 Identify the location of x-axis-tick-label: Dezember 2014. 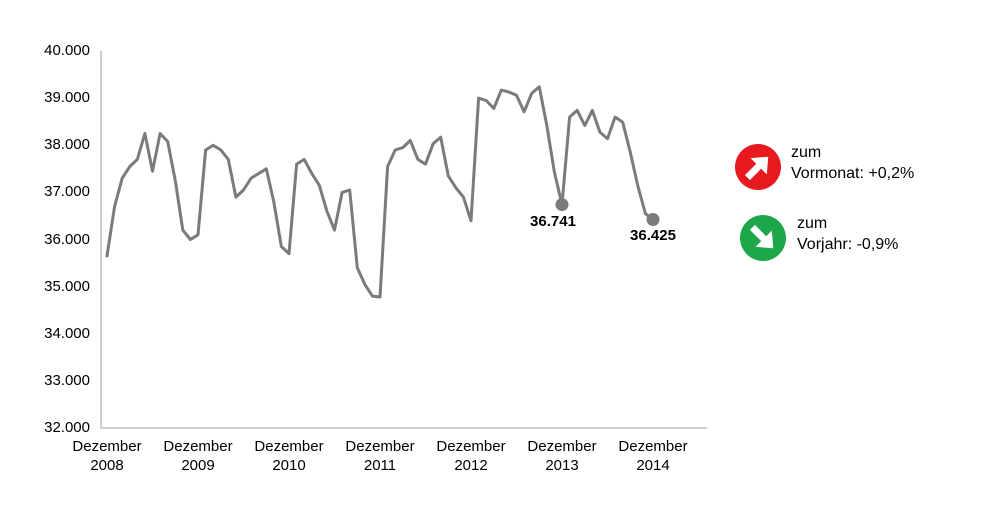
(653, 456).